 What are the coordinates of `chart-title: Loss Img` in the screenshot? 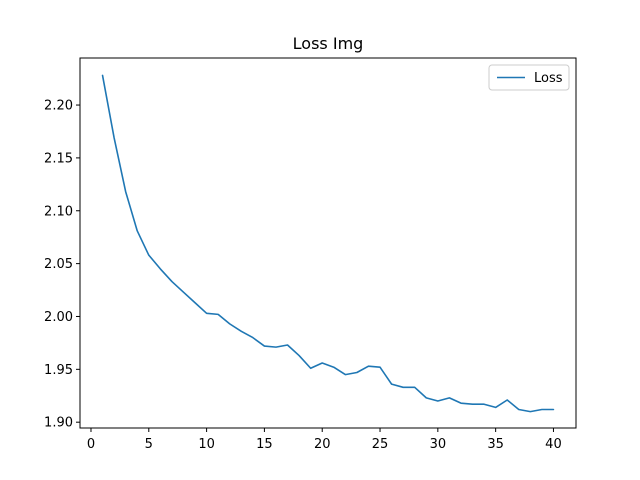 It's located at (328, 43).